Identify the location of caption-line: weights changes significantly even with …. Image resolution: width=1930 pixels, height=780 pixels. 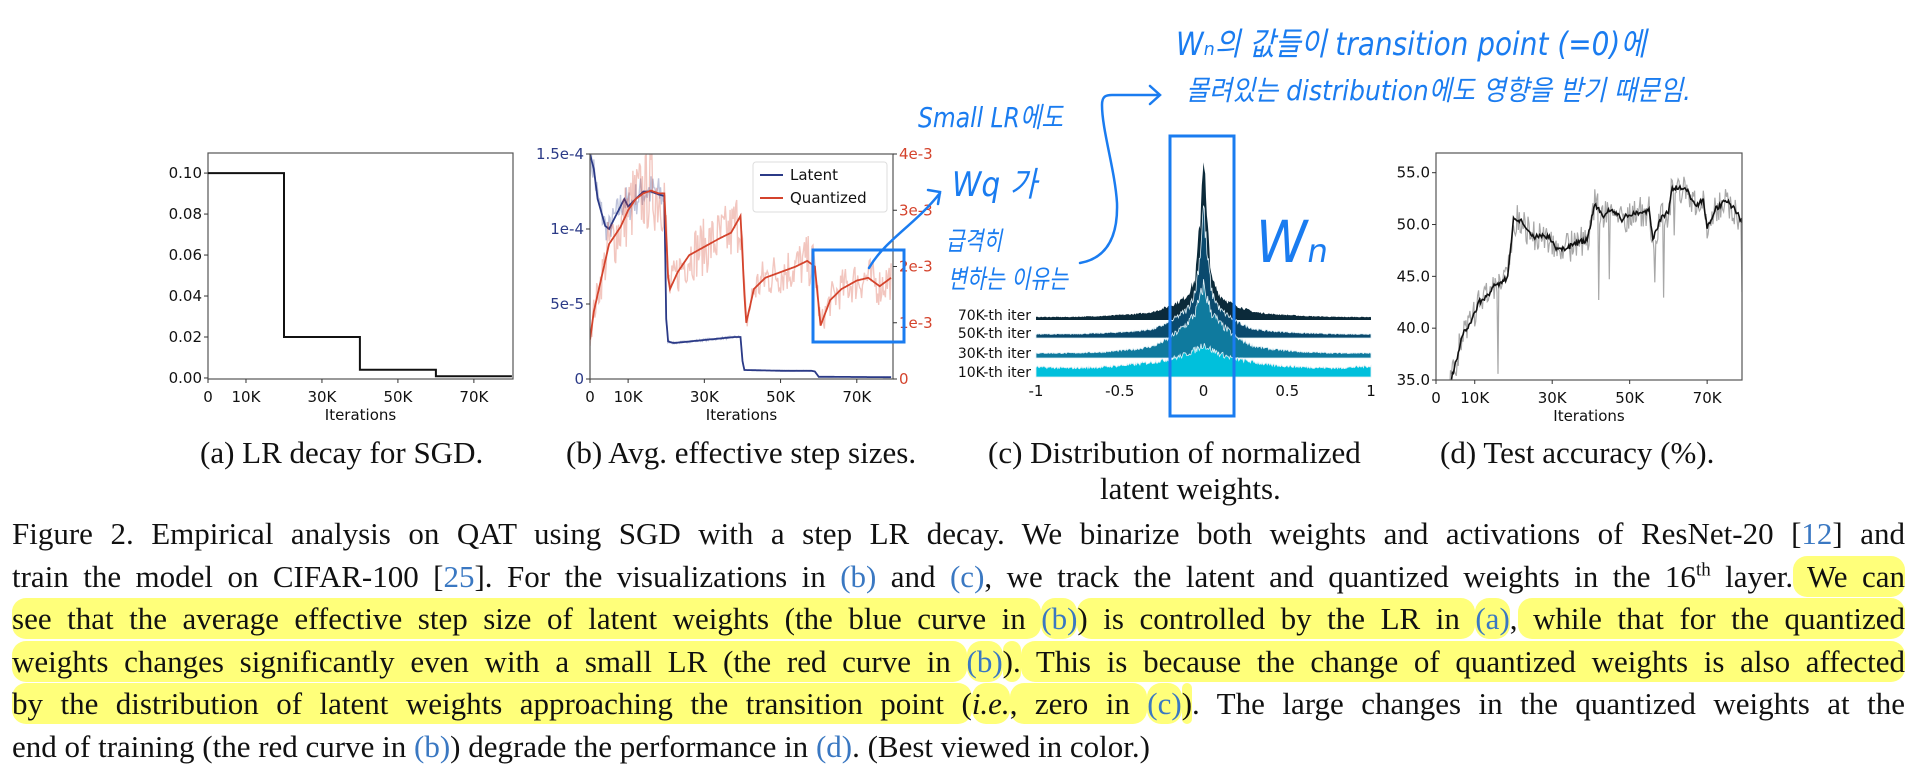
(959, 662).